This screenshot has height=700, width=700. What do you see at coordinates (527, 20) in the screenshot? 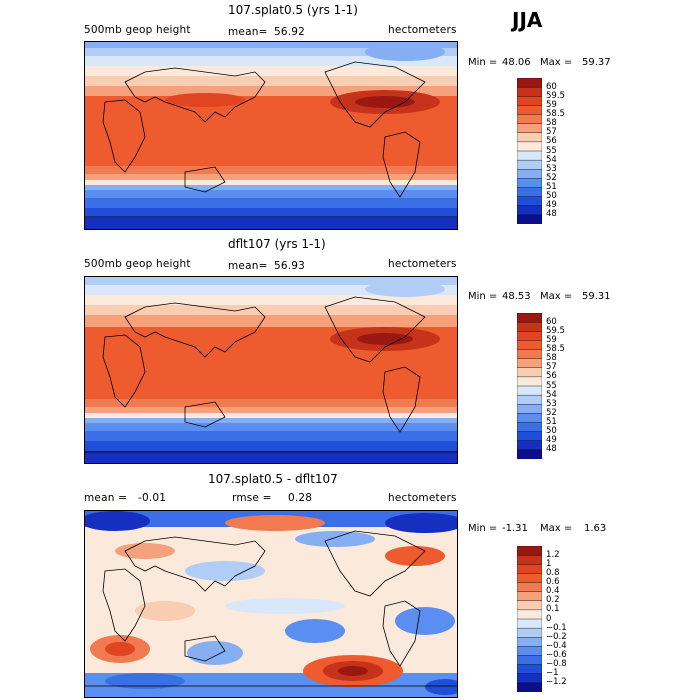
I see `season-label: JJA` at bounding box center [527, 20].